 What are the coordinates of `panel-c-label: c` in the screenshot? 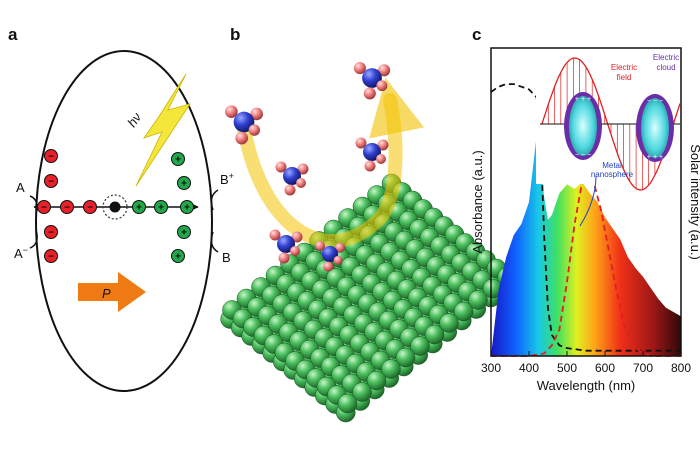 It's located at (476, 34).